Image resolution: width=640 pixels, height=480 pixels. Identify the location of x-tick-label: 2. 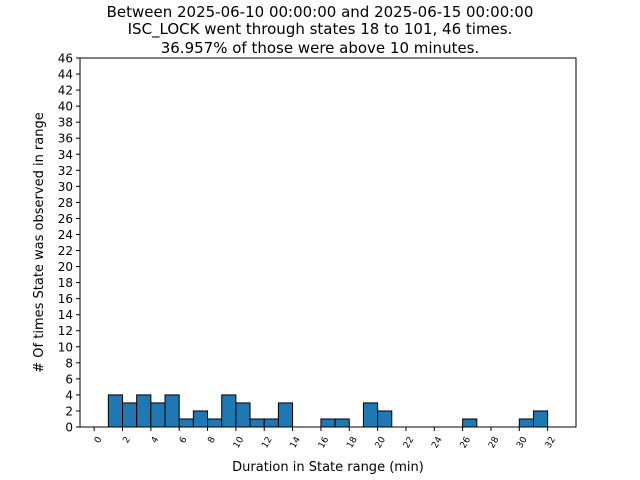
(127, 440).